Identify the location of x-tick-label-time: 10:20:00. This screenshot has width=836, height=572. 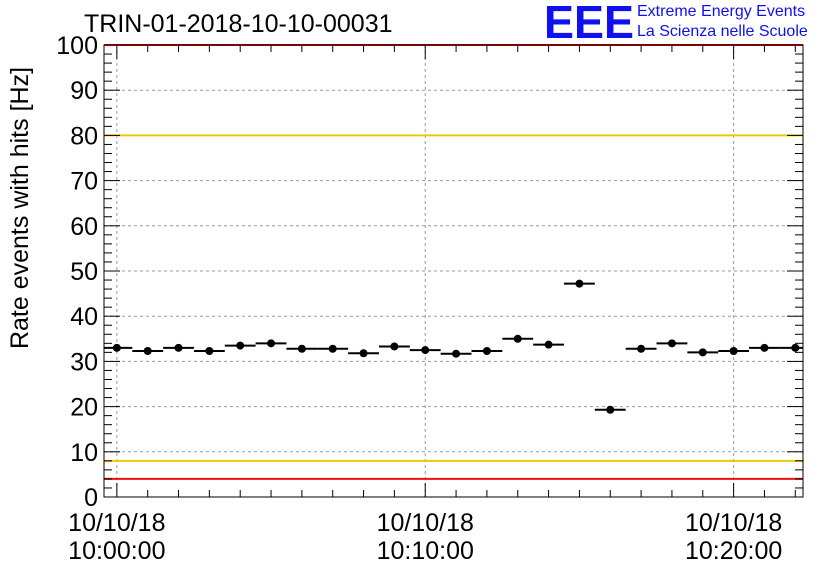
(733, 551).